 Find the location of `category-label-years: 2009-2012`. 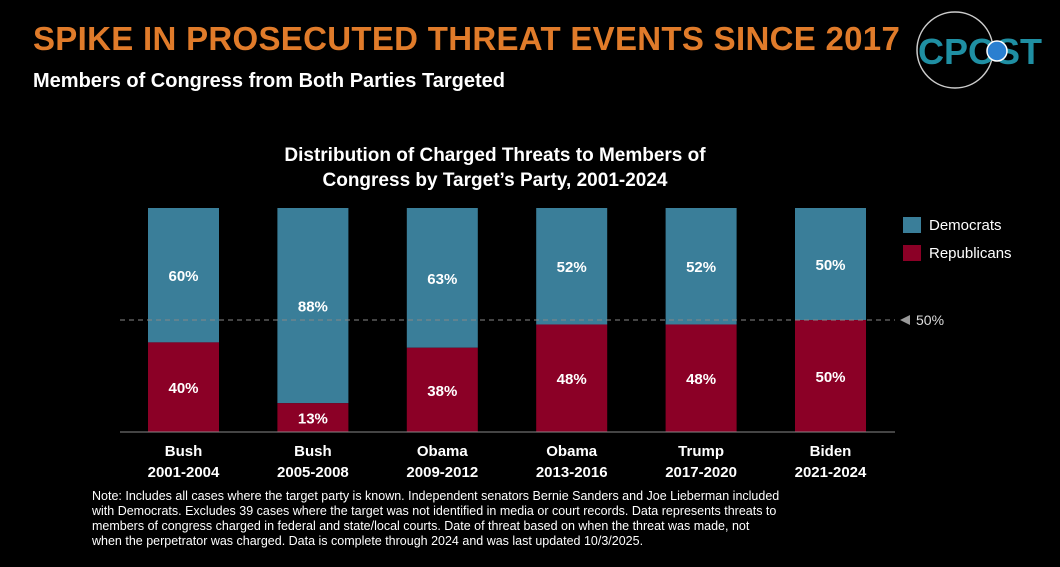

category-label-years: 2009-2012 is located at coordinates (442, 472).